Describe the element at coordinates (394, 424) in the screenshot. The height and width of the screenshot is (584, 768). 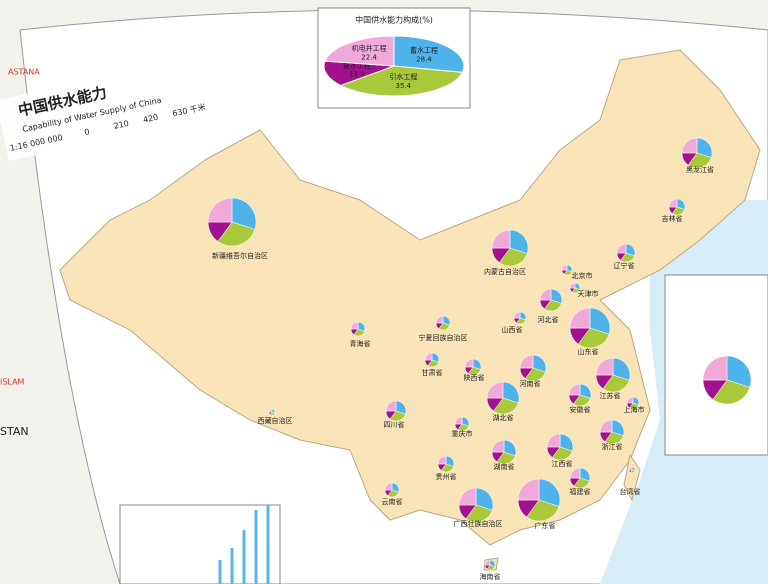
I see `province-label: 四川省` at that location.